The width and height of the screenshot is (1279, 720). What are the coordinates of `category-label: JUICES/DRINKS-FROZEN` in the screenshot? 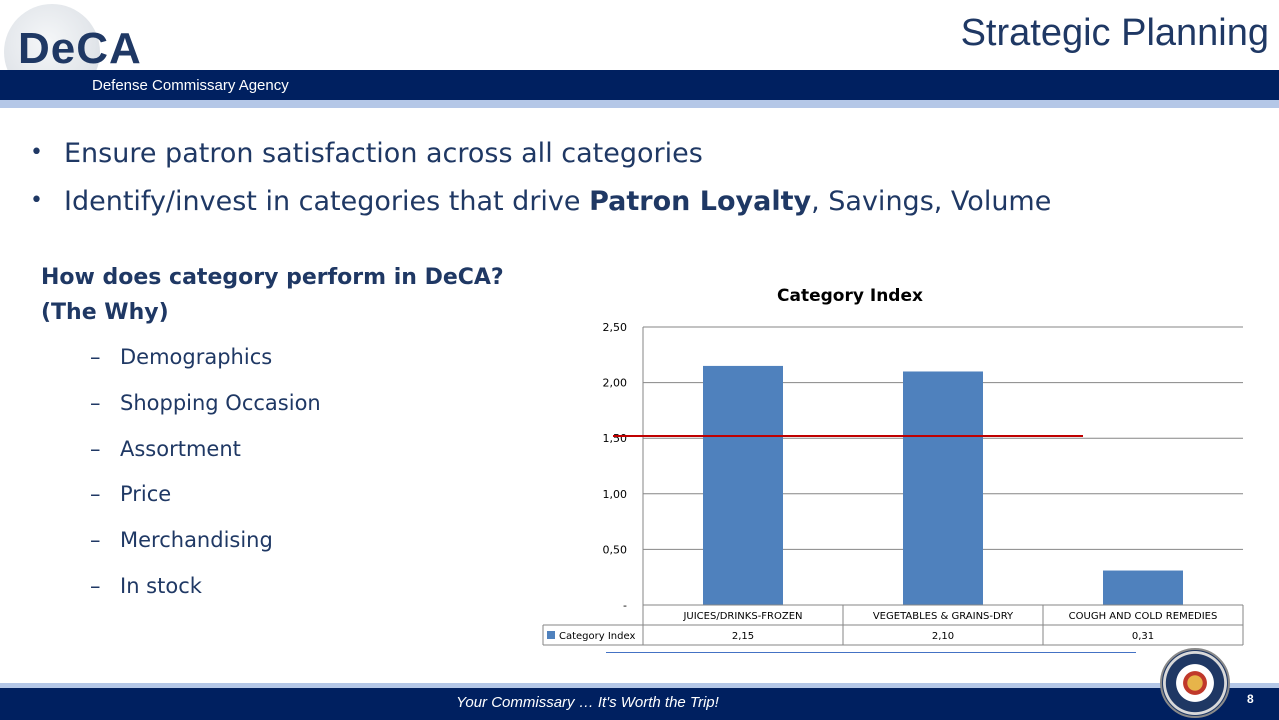 It's located at (742, 616).